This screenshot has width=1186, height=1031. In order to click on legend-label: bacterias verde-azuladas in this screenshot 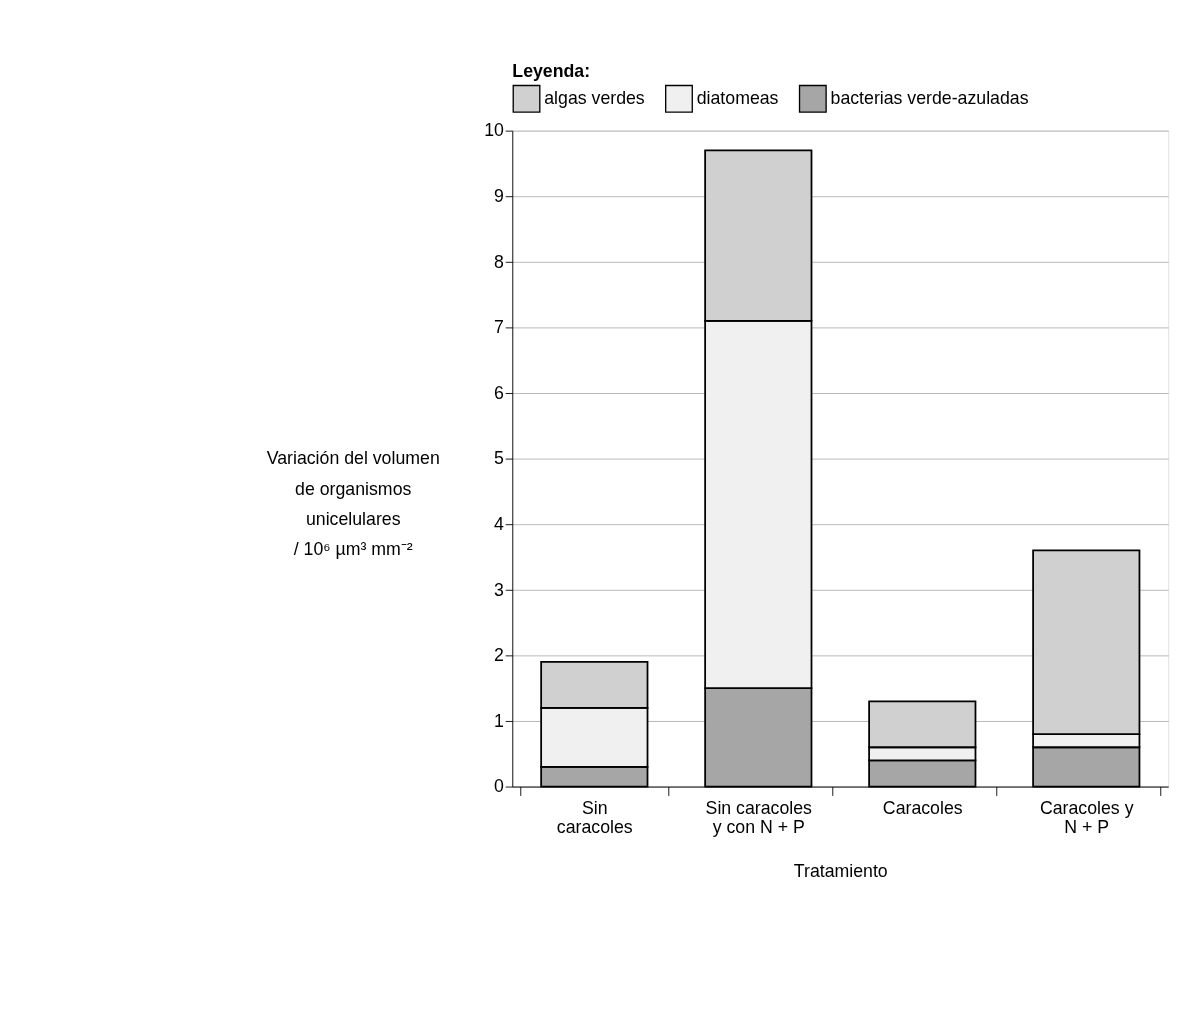, I will do `click(929, 98)`.